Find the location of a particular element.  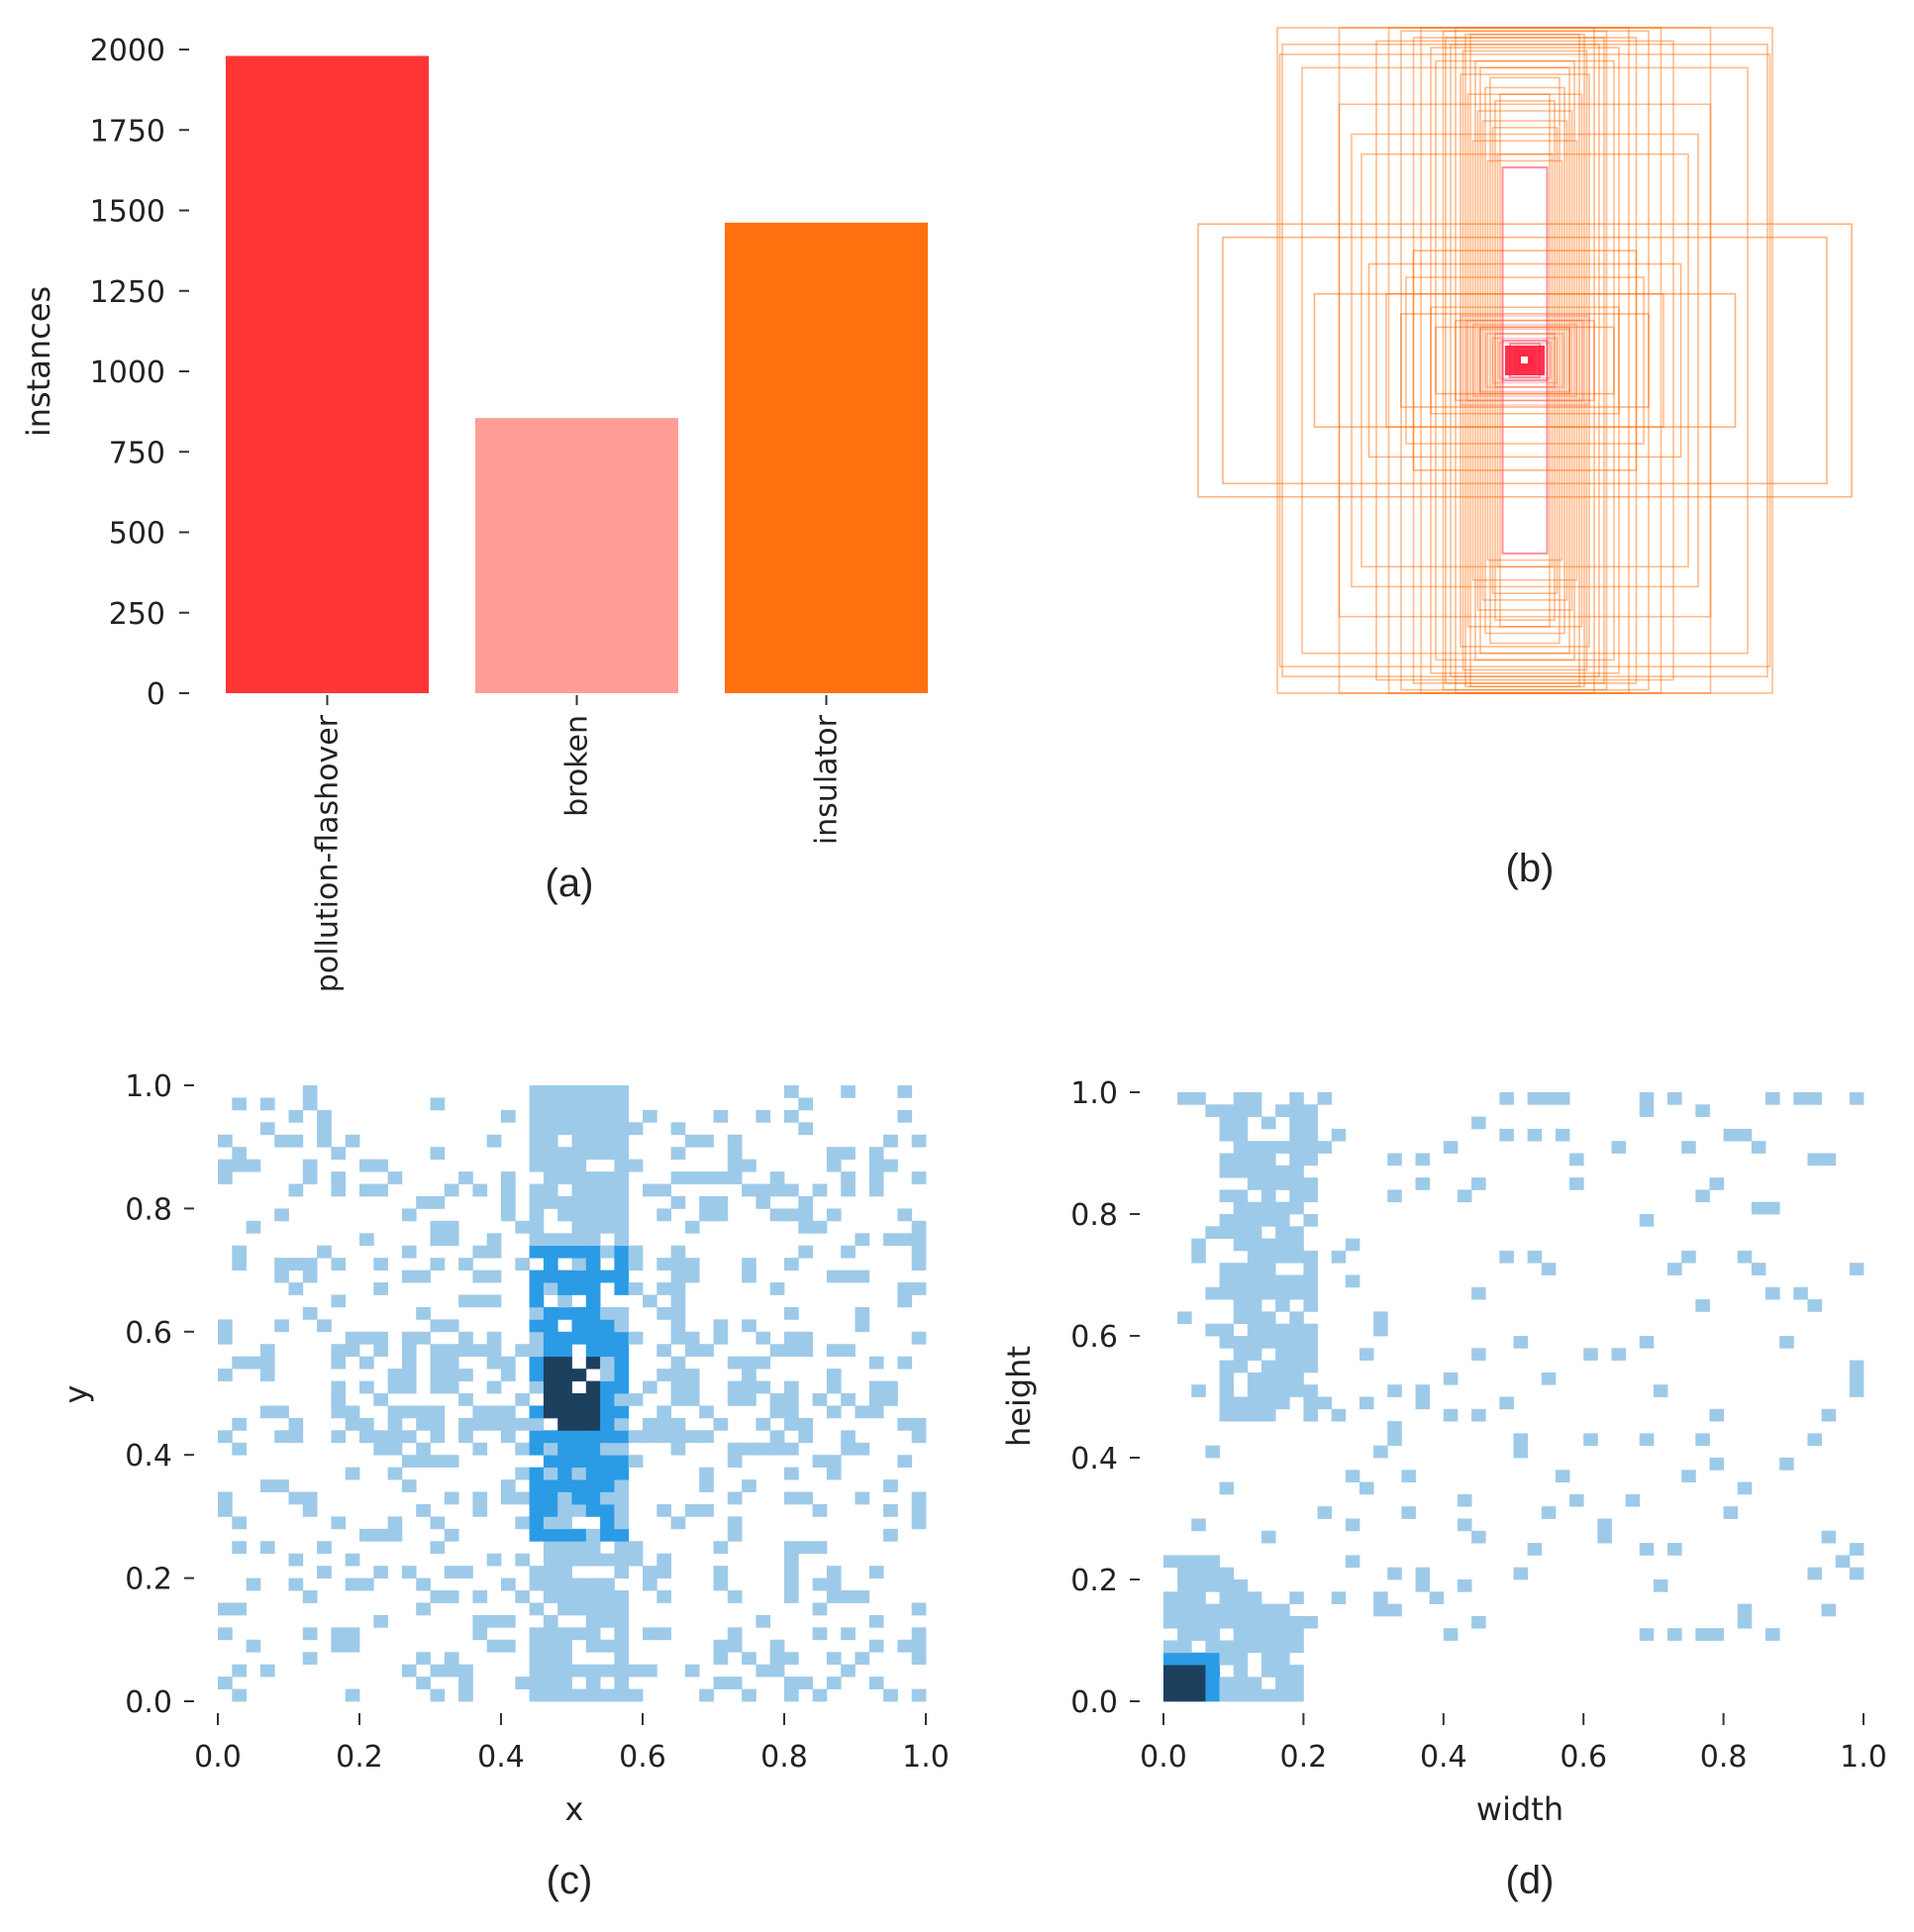

panel-c-xlabel: x is located at coordinates (574, 1809).